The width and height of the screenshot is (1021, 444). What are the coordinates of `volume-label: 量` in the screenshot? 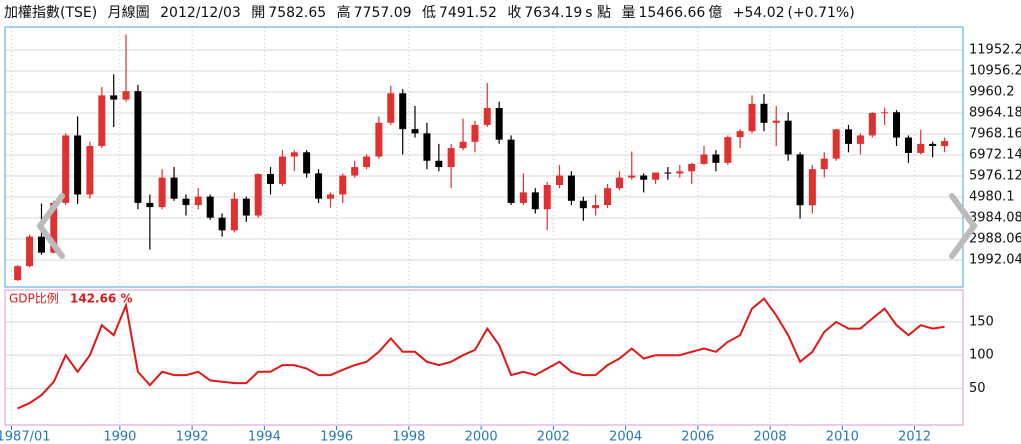 It's located at (628, 13).